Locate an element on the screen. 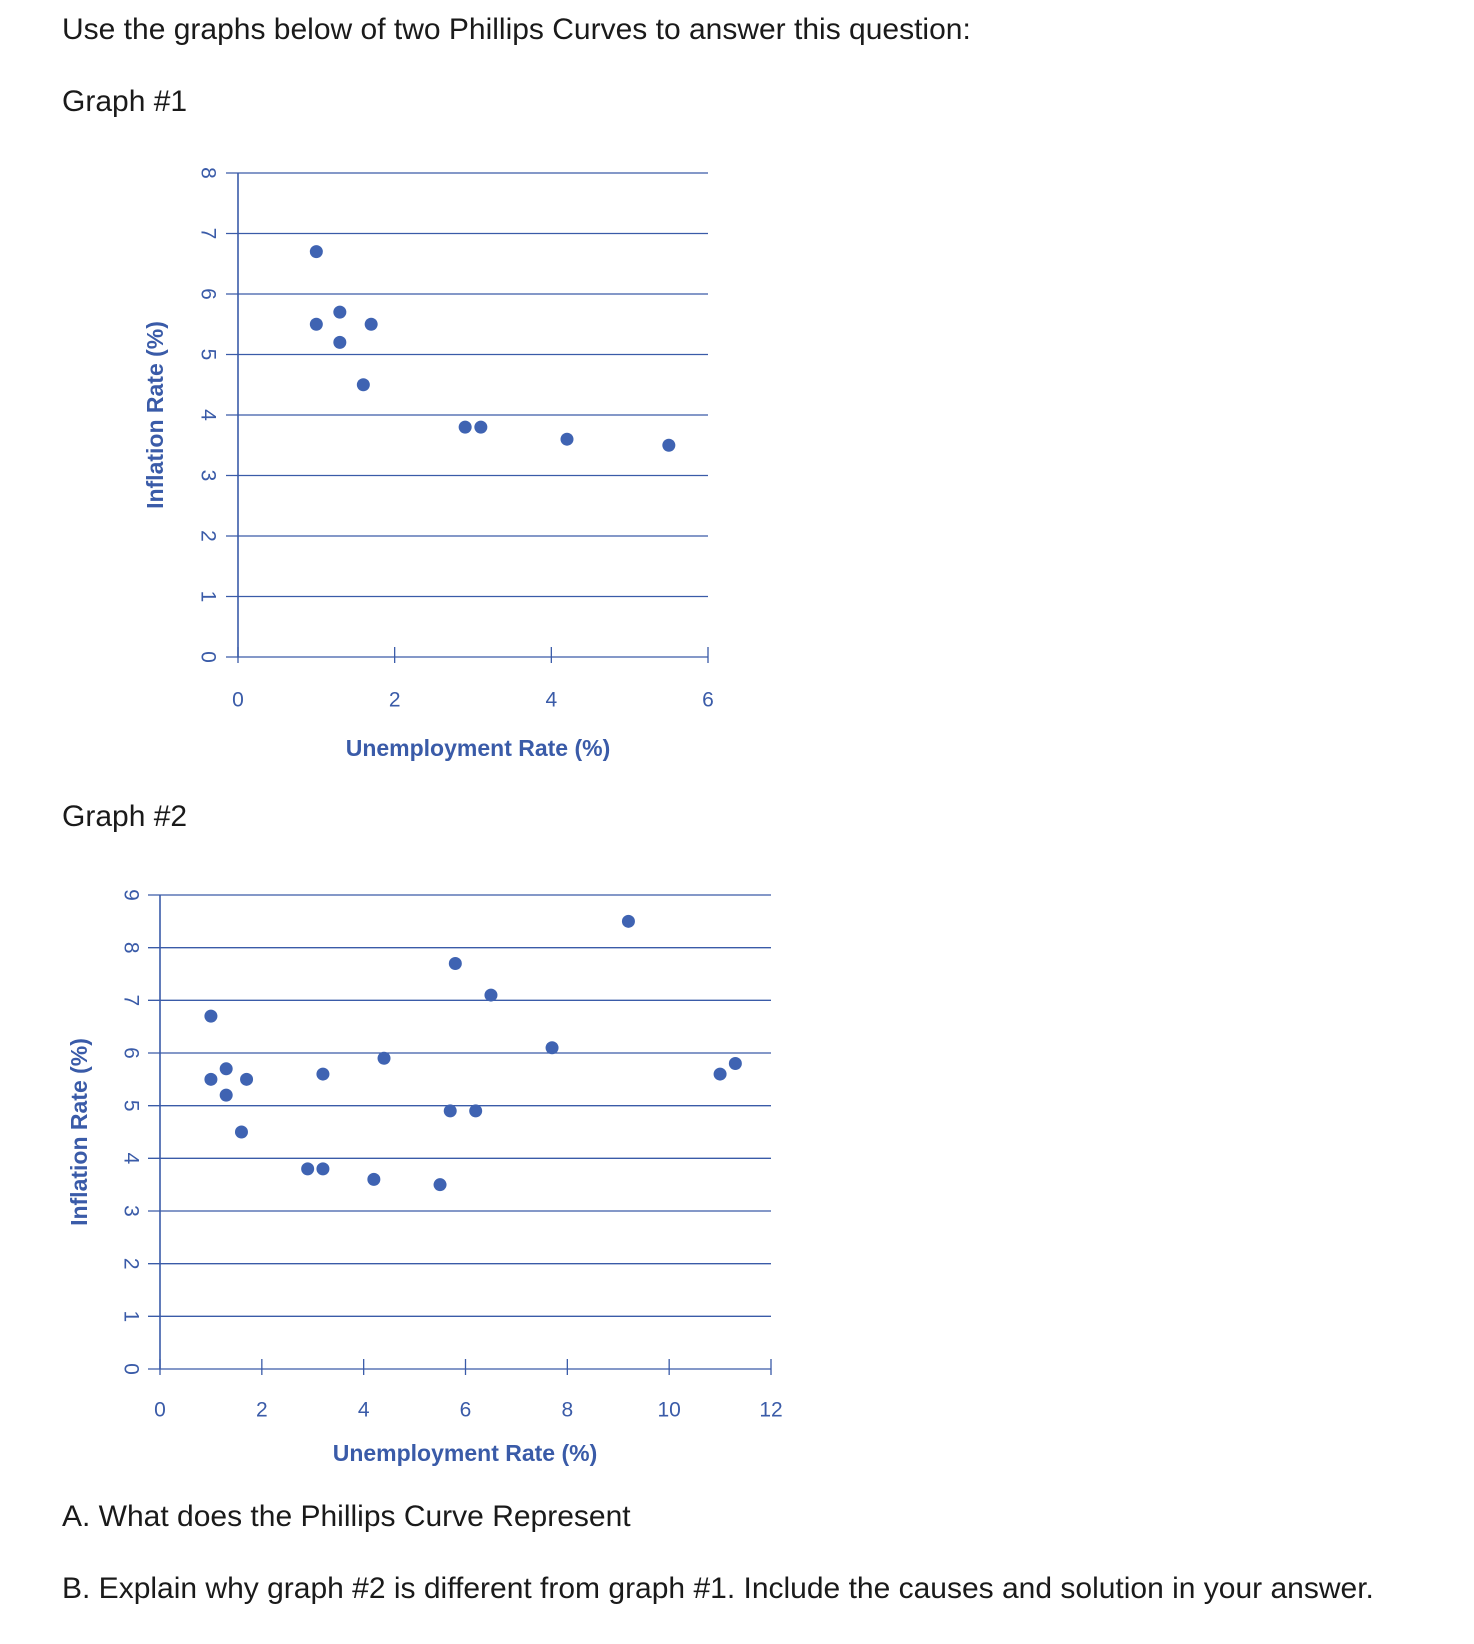 This screenshot has width=1474, height=1644. chart2-y-tick-label: 7 is located at coordinates (131, 1000).